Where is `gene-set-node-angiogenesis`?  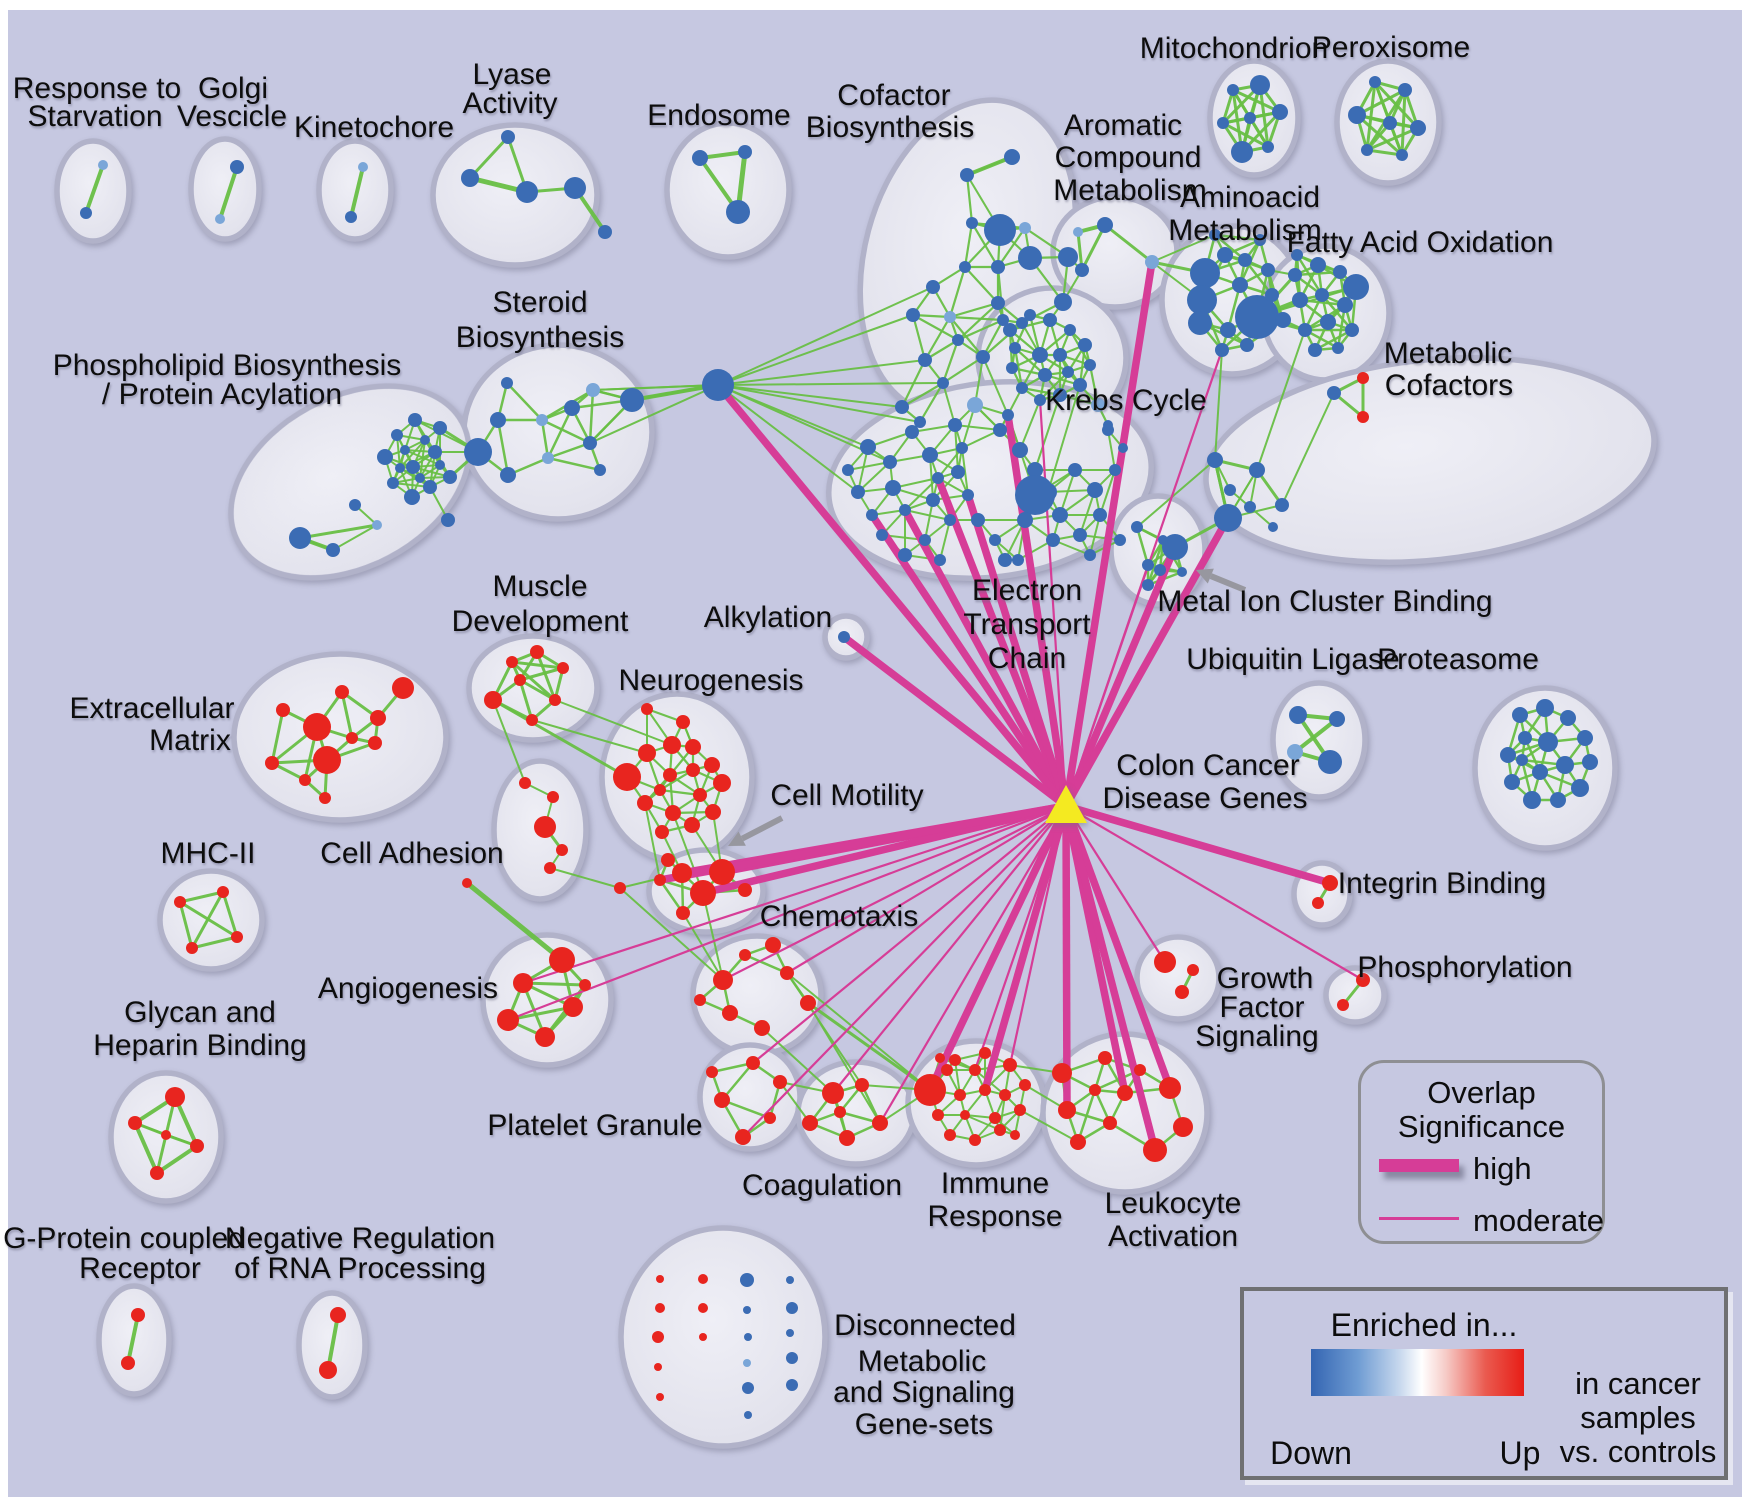
gene-set-node-angiogenesis is located at coordinates (562, 960).